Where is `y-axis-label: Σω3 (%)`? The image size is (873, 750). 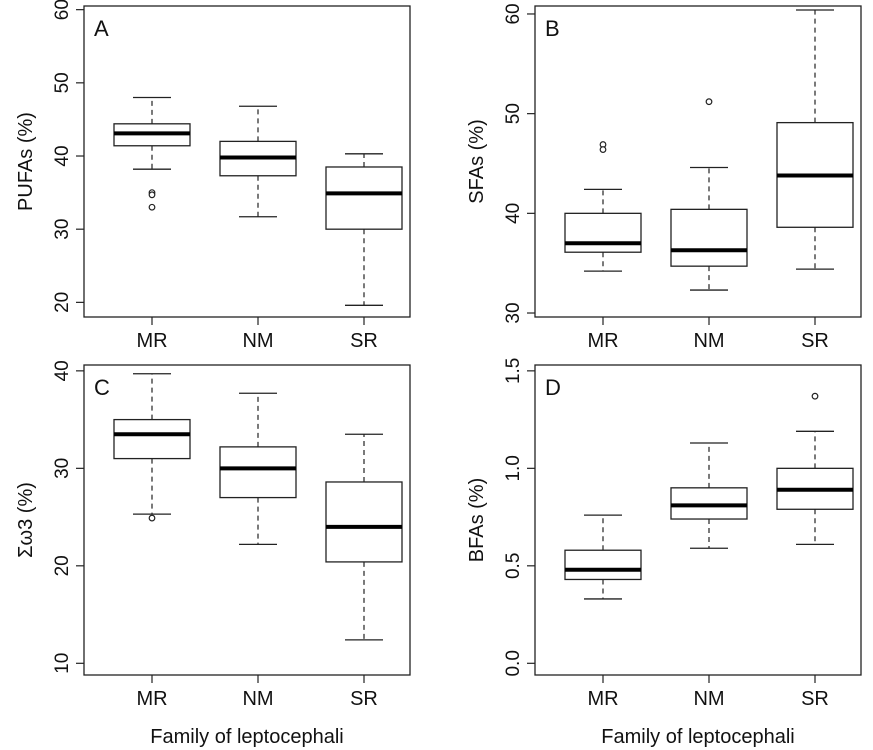 y-axis-label: Σω3 (%) is located at coordinates (26, 520).